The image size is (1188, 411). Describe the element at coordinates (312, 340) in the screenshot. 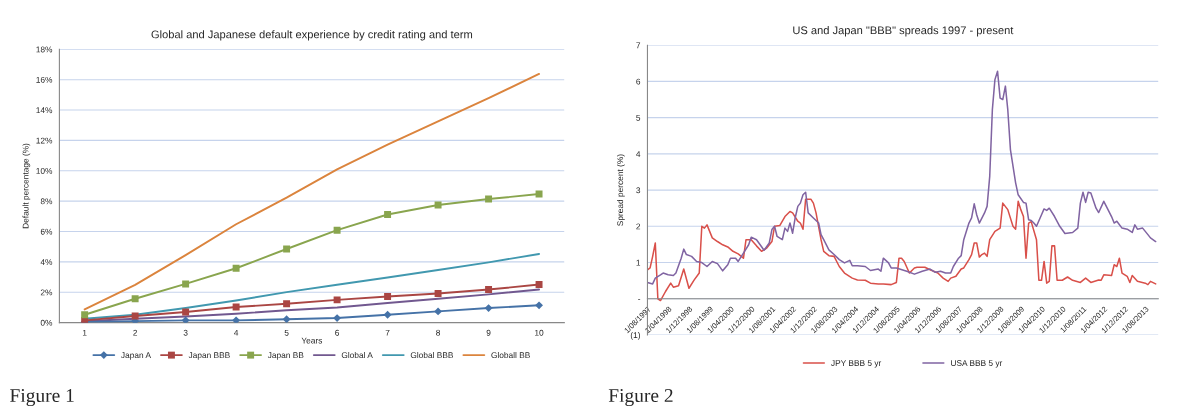

I see `x-axis-title: Years` at that location.